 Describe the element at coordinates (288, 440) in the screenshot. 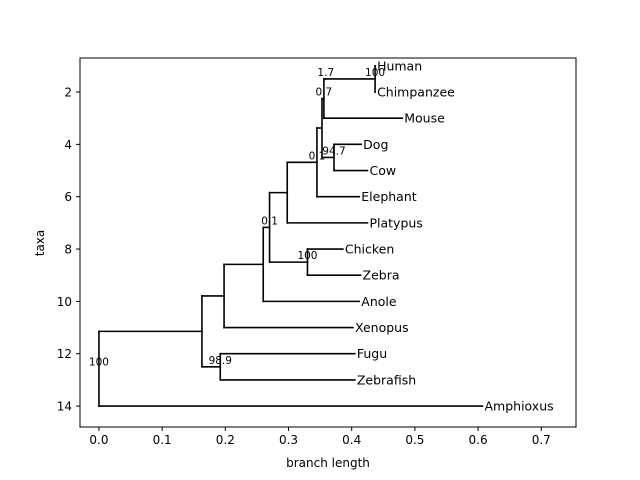

I see `x-tick-label: 0.3` at that location.